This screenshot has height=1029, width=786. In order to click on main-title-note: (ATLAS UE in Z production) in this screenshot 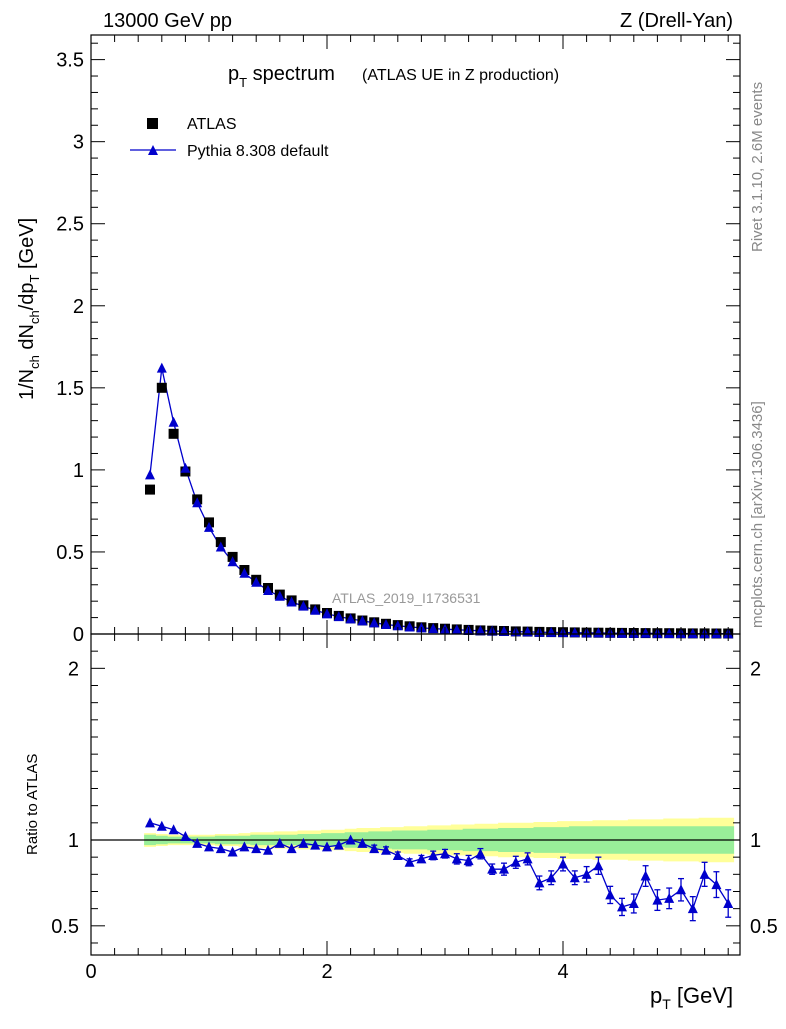, I will do `click(460, 75)`.